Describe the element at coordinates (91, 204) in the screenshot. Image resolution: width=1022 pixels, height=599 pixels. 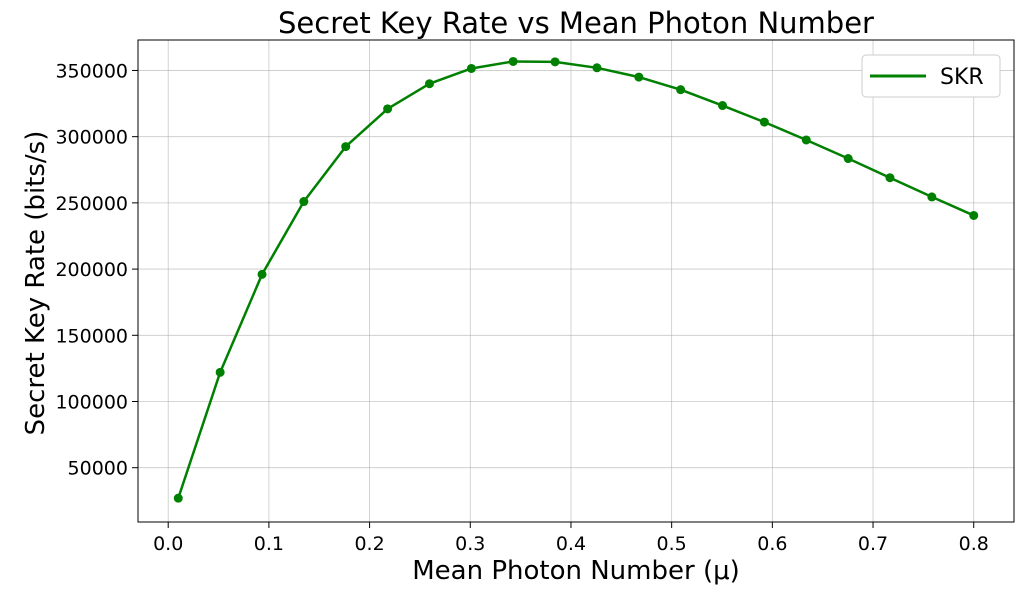
I see `y-tick-label: 250000` at that location.